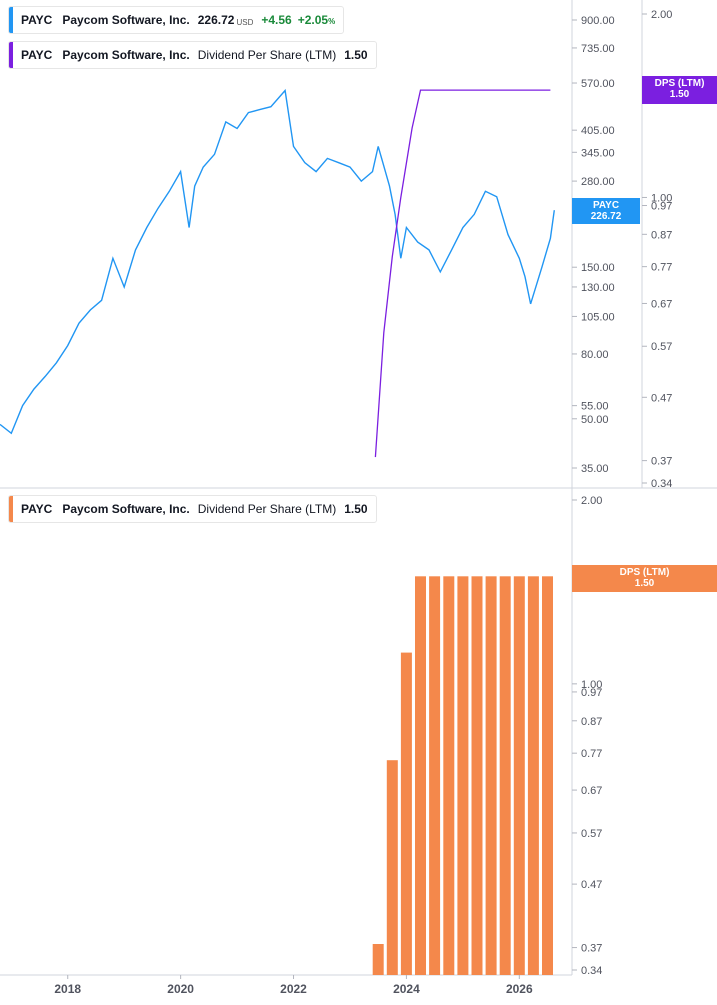  I want to click on dps-line, so click(462, 273).